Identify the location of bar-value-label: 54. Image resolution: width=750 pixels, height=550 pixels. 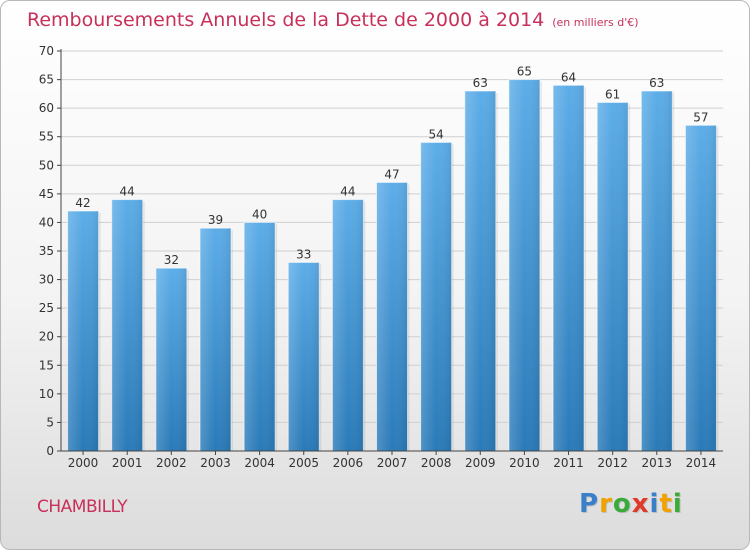
(435, 134).